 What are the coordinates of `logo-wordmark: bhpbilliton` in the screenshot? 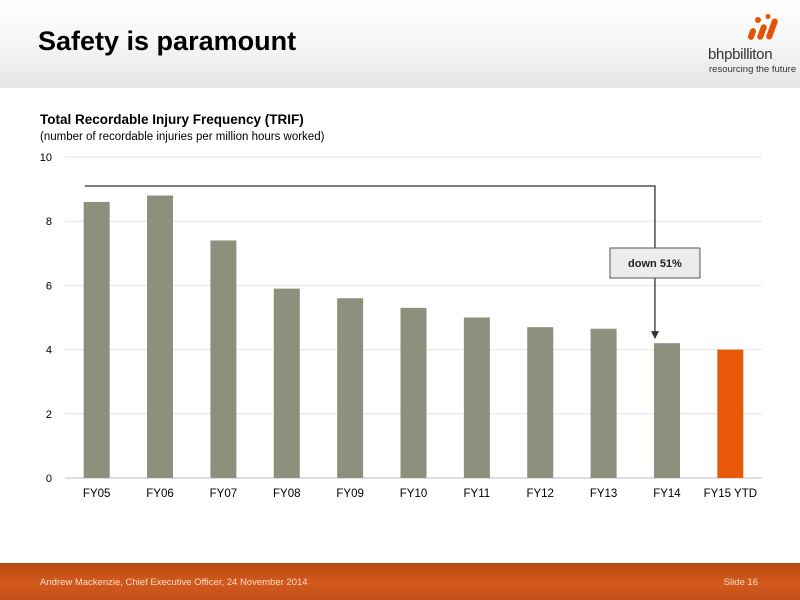 It's located at (740, 54).